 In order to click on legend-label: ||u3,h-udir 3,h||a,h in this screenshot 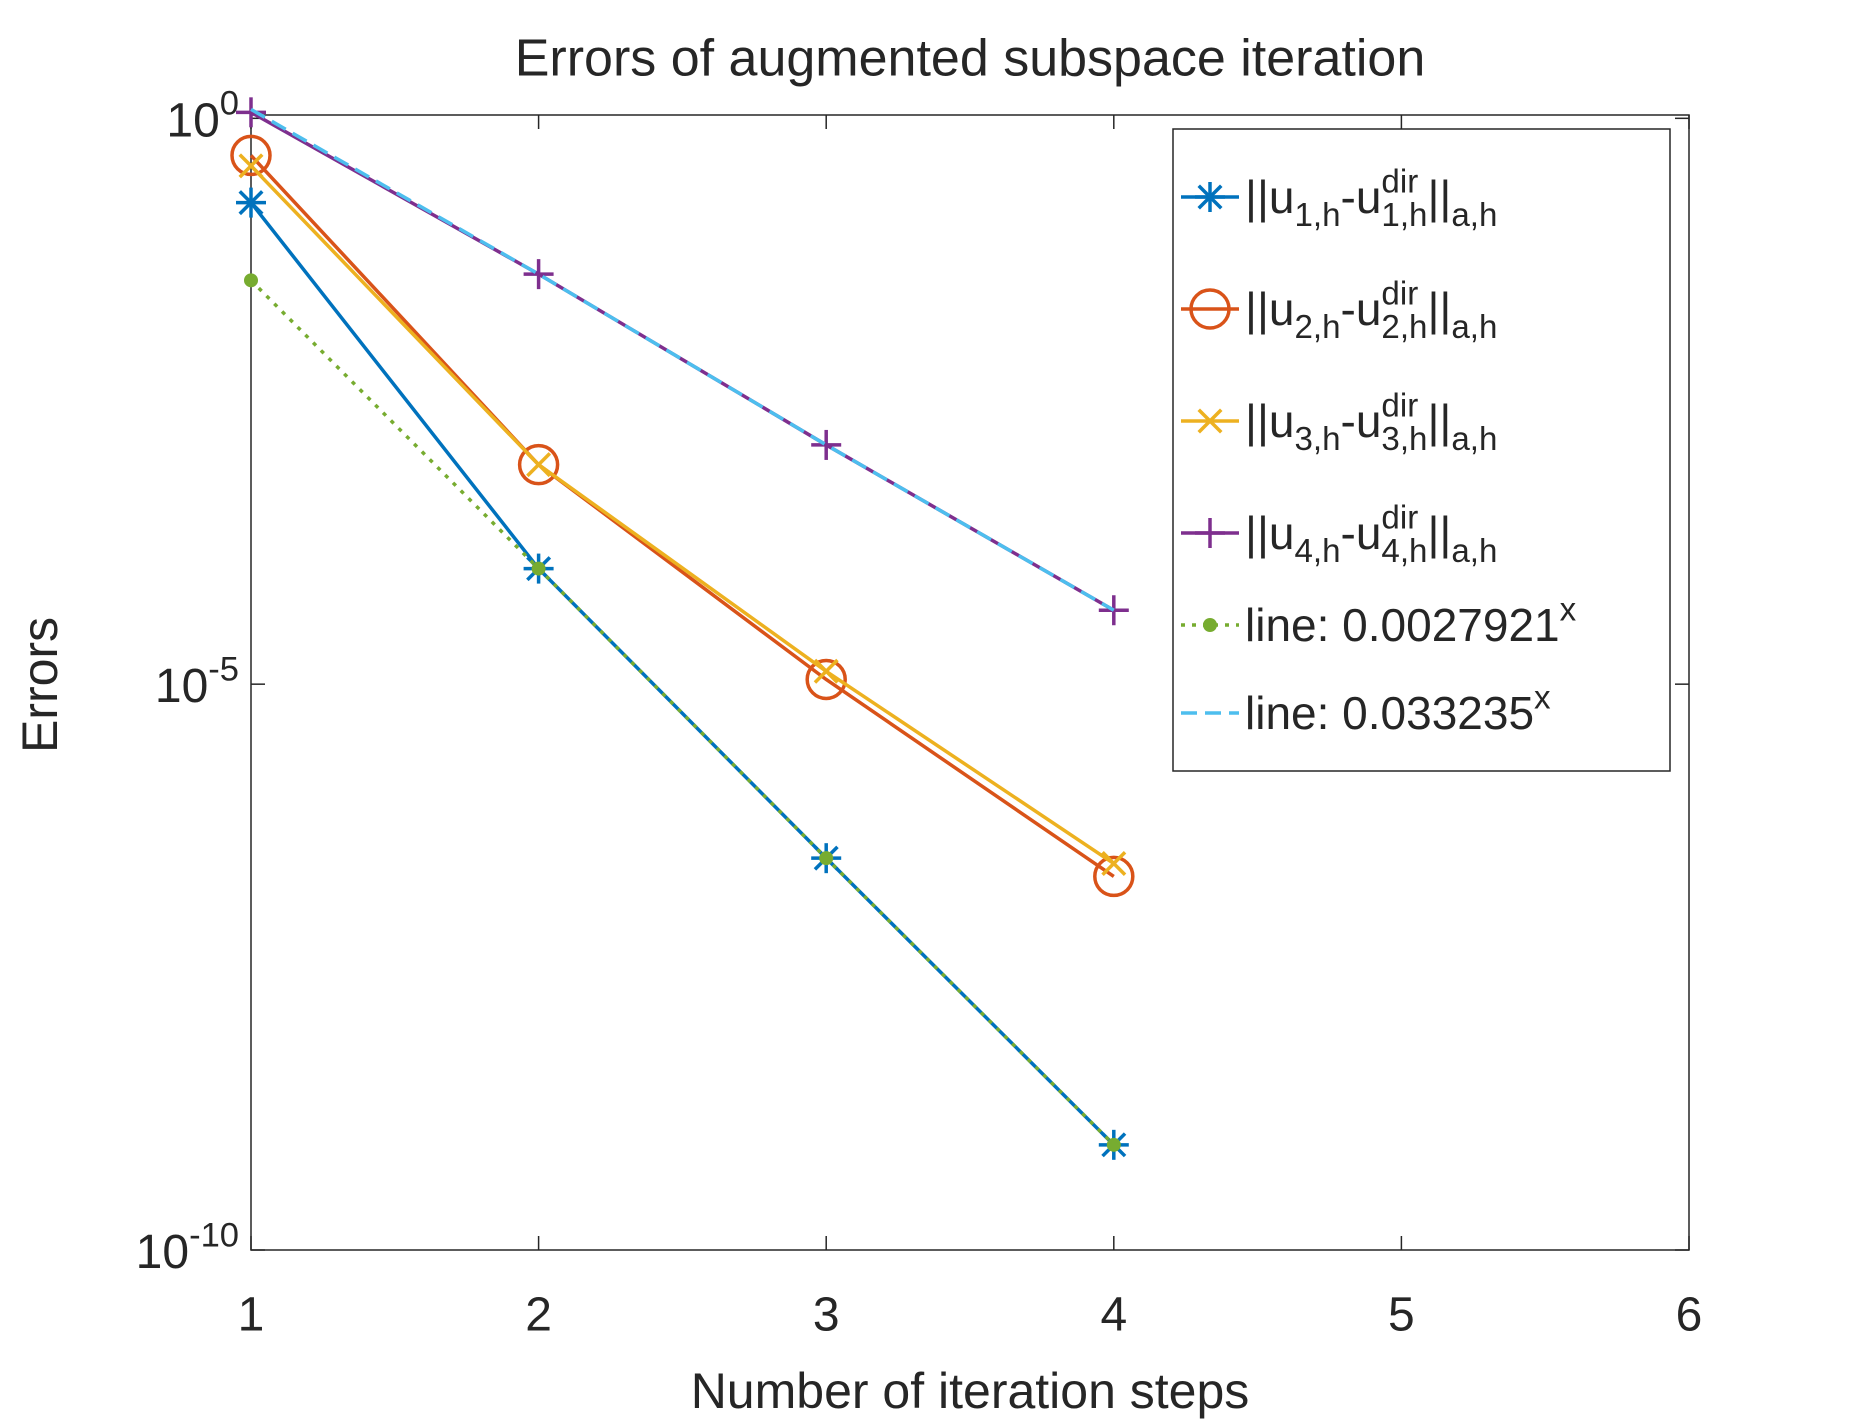, I will do `click(1371, 422)`.